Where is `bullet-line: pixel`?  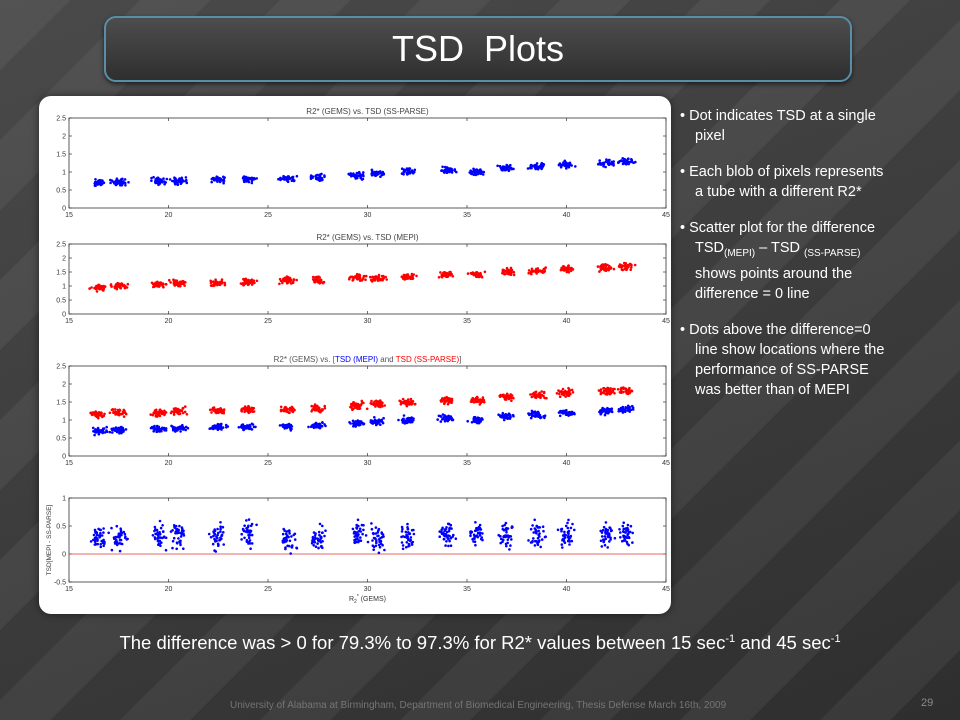
bullet-line: pixel is located at coordinates (818, 136).